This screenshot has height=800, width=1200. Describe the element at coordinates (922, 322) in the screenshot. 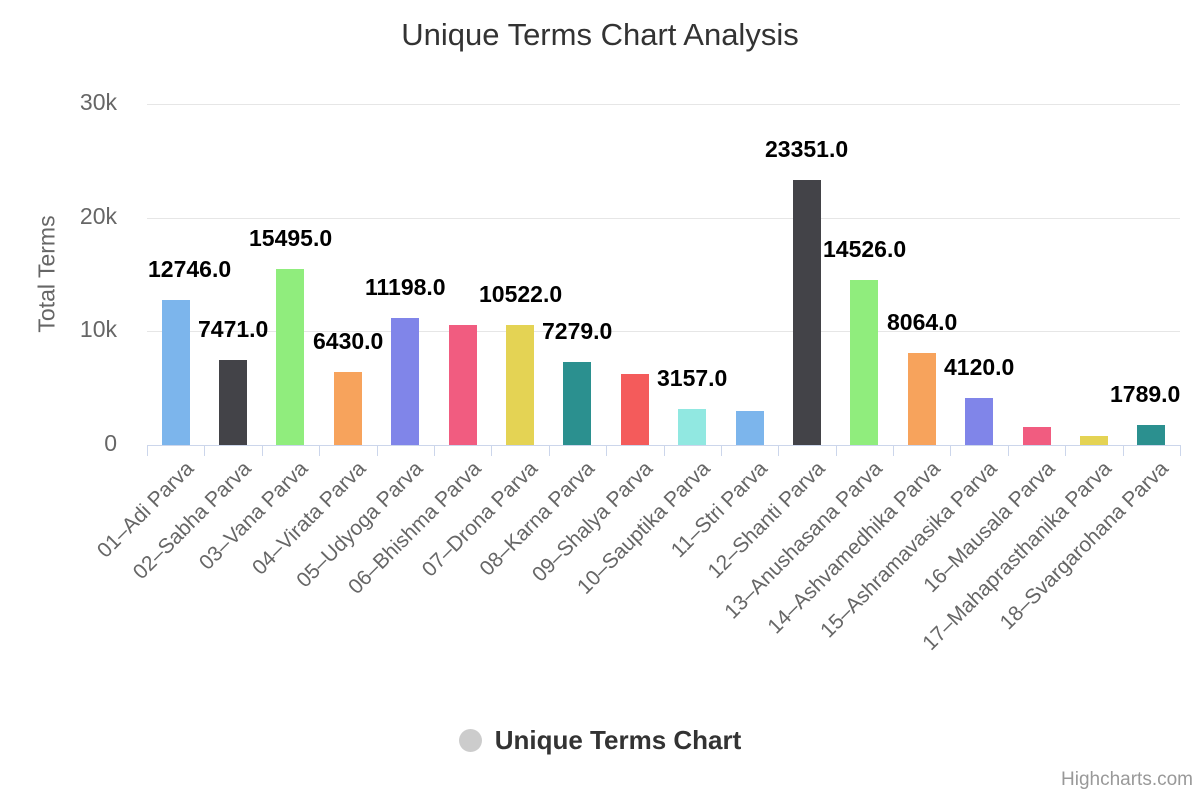

I see `bar-data-label: 8064.0` at that location.